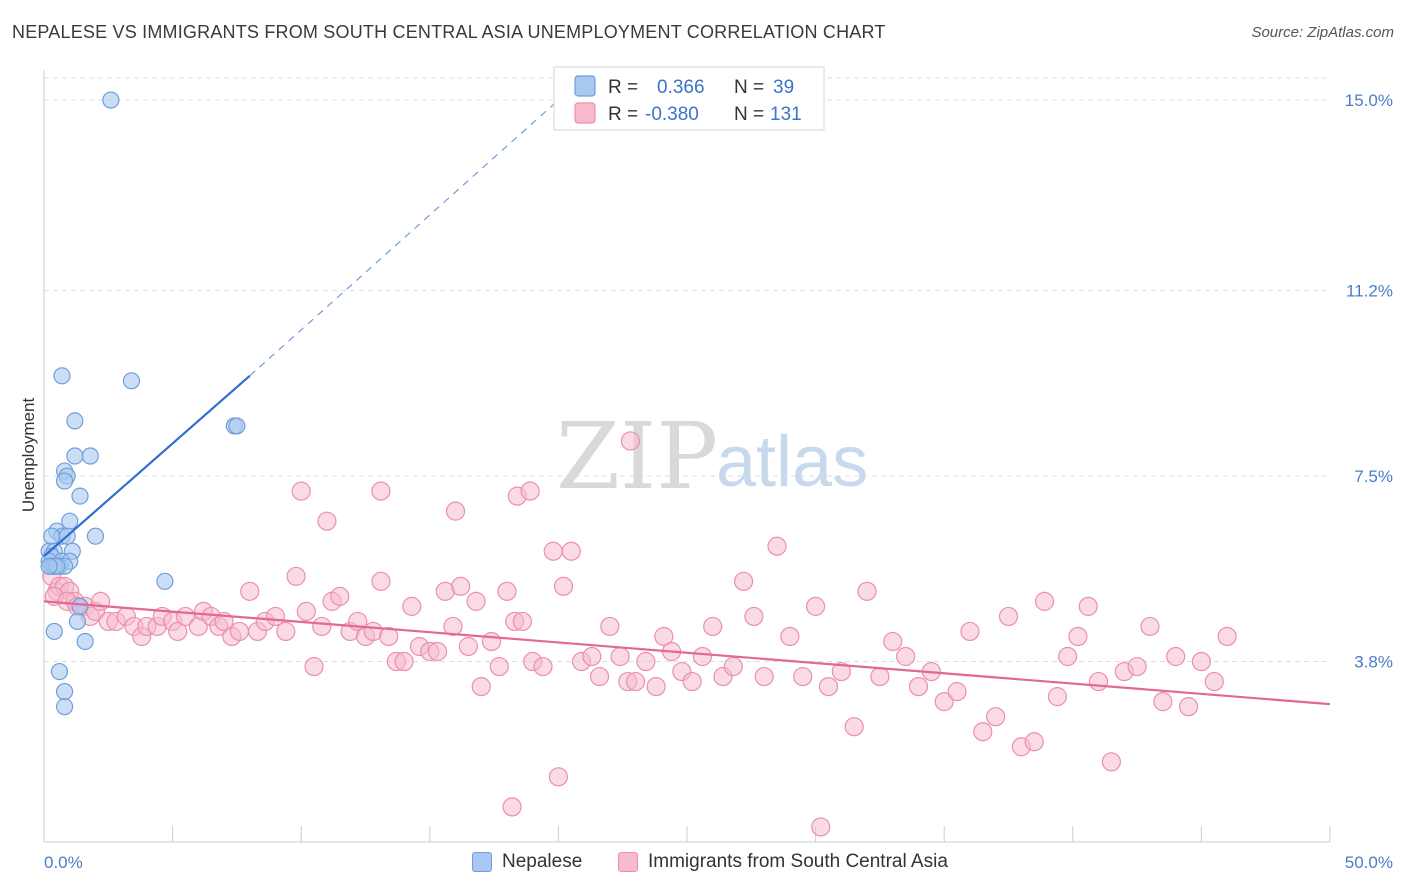 The height and width of the screenshot is (892, 1406). Describe the element at coordinates (1369, 381) in the screenshot. I see `y-tick-labels: 3.8% 7.5% 11.2% 15.0%` at that location.